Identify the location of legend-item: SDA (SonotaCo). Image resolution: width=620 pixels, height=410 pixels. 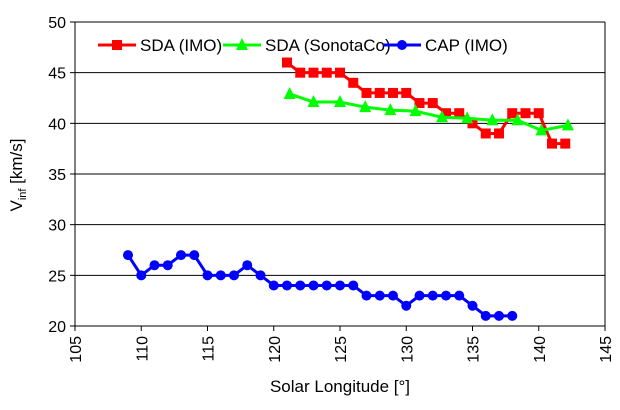
(307, 45).